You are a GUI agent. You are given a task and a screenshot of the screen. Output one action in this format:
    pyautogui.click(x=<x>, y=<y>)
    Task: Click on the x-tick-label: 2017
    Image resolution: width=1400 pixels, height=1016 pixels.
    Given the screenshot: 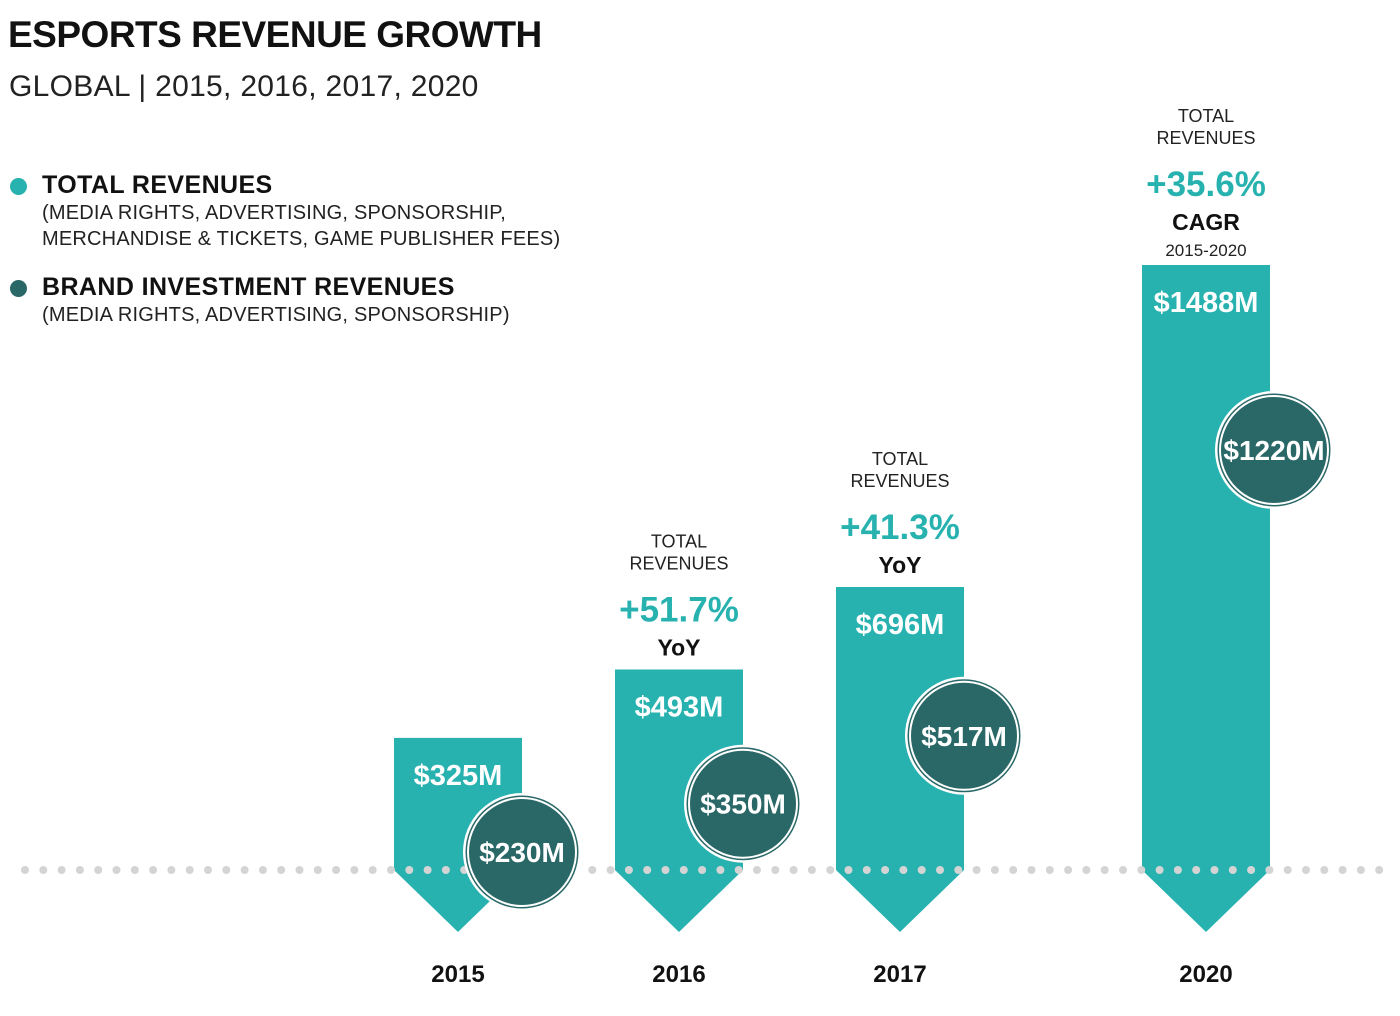 What is the action you would take?
    pyautogui.click(x=899, y=974)
    